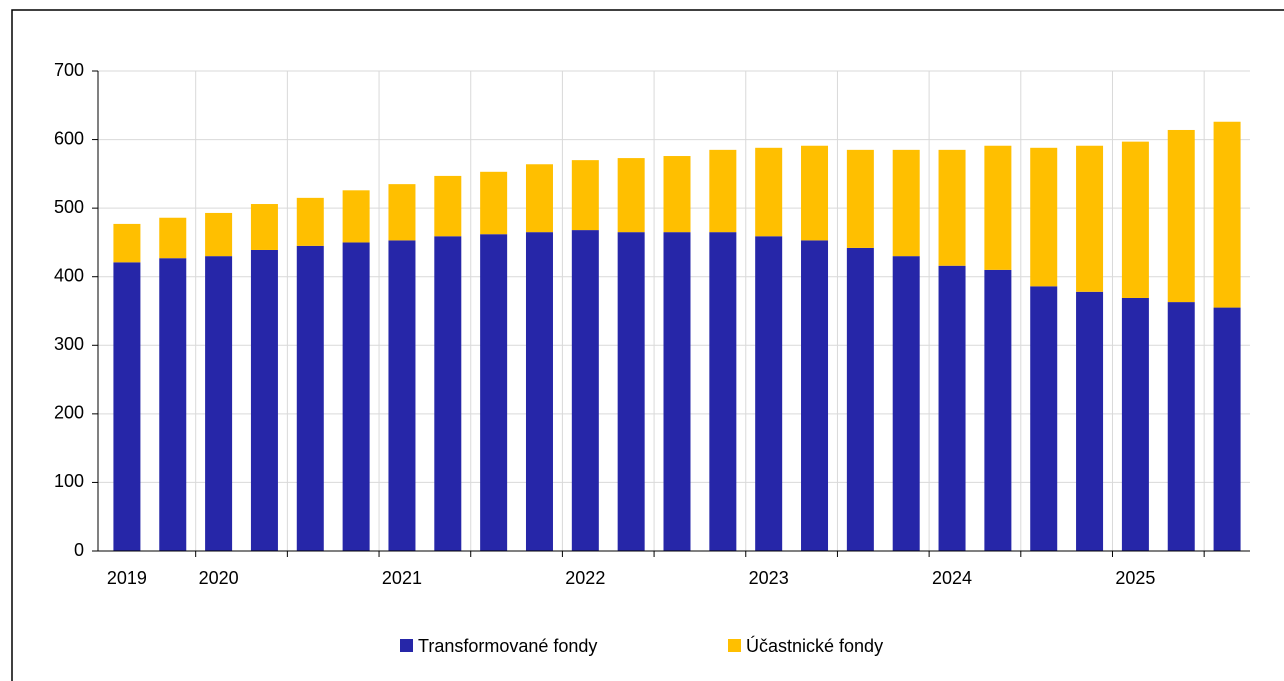  What do you see at coordinates (1135, 578) in the screenshot?
I see `x-tick-label: 2025` at bounding box center [1135, 578].